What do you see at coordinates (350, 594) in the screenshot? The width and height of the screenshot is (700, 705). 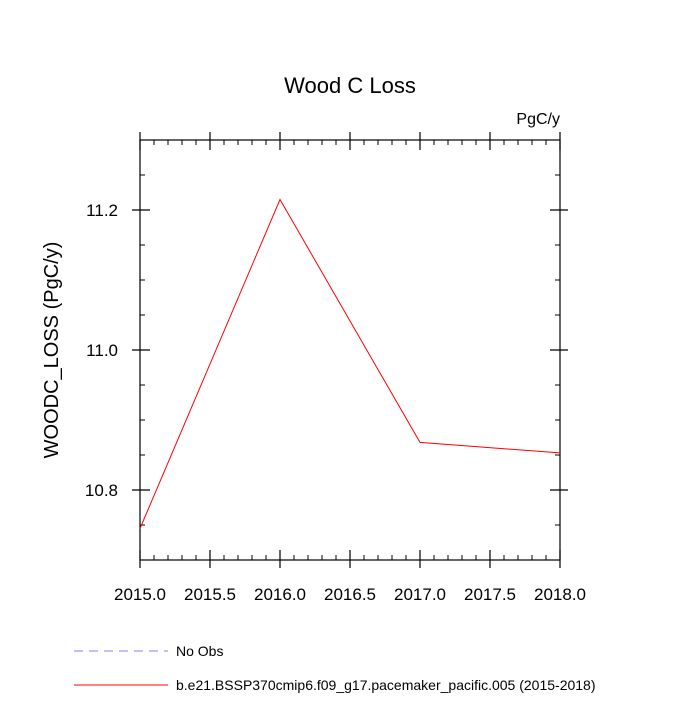 I see `x-tick-label: 2016.5` at bounding box center [350, 594].